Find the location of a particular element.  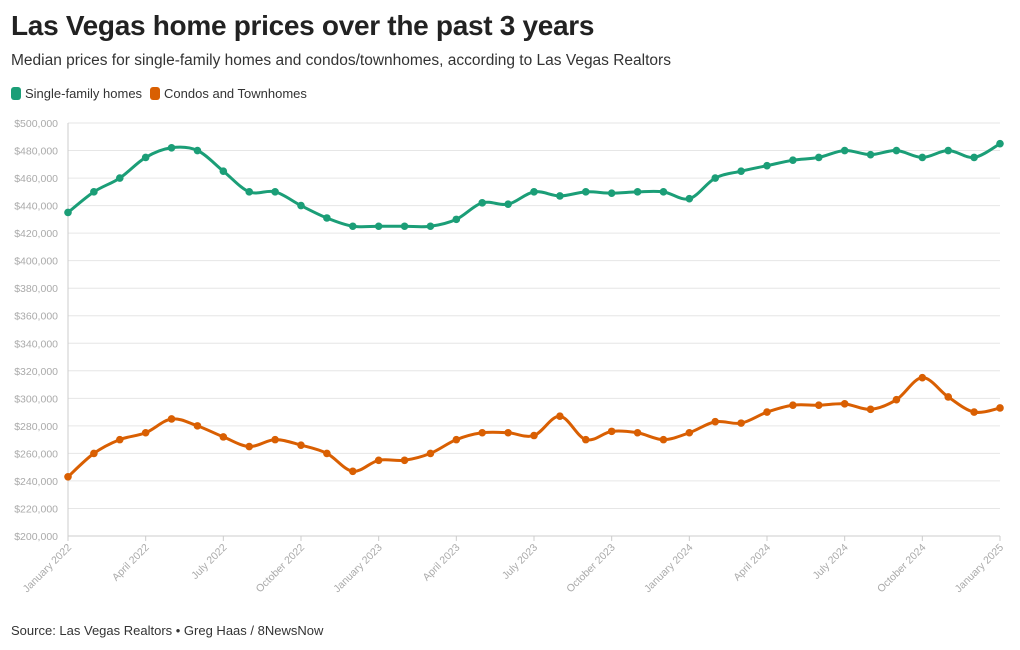

legend-item-single-family: Single-family homes is located at coordinates (76, 93).